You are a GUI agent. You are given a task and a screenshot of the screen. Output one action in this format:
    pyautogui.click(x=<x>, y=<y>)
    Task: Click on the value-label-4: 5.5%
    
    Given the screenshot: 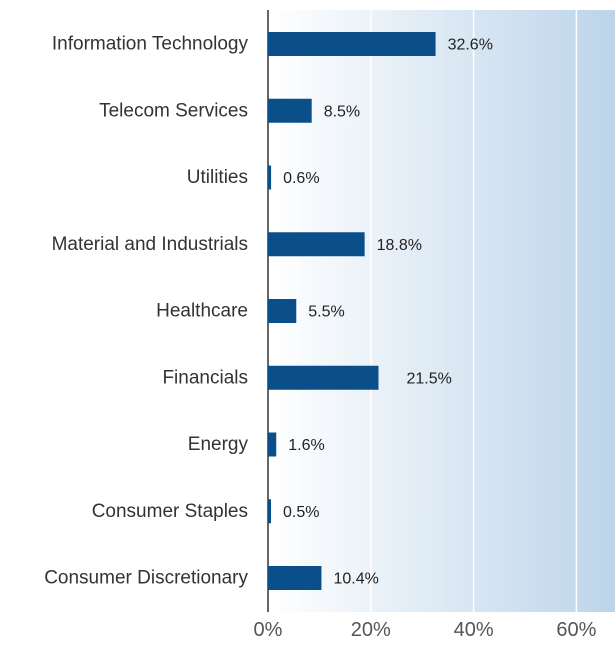 What is the action you would take?
    pyautogui.click(x=326, y=312)
    